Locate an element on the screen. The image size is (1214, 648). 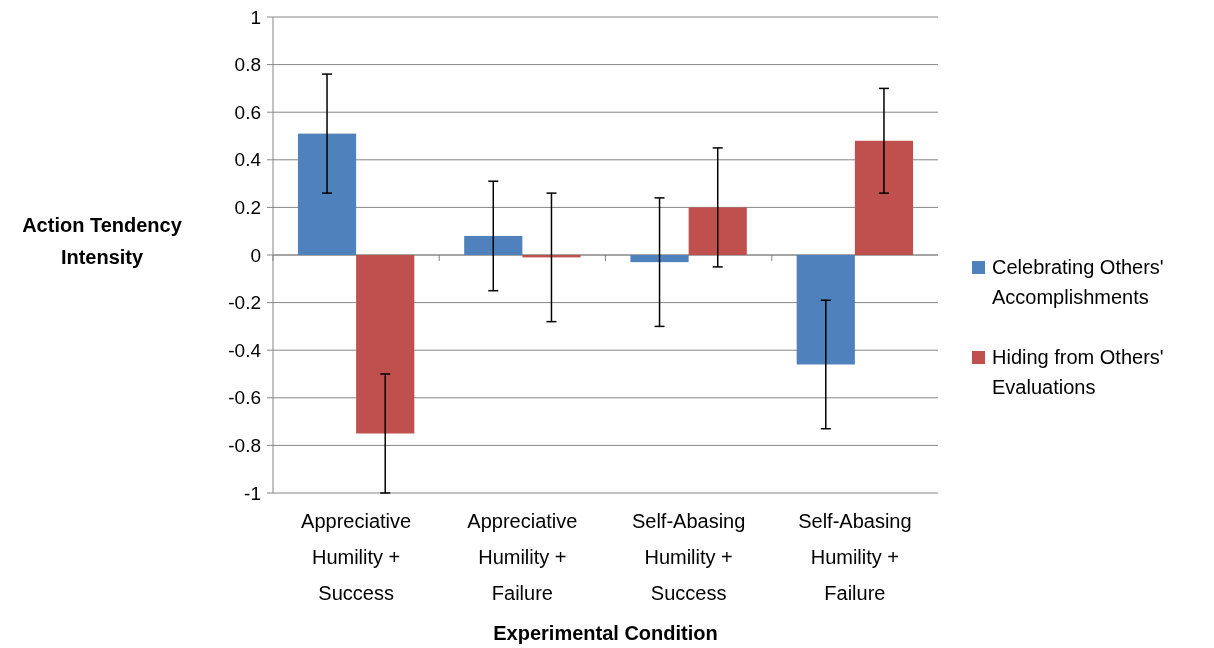
y-tick-label: -0.2 is located at coordinates (244, 303).